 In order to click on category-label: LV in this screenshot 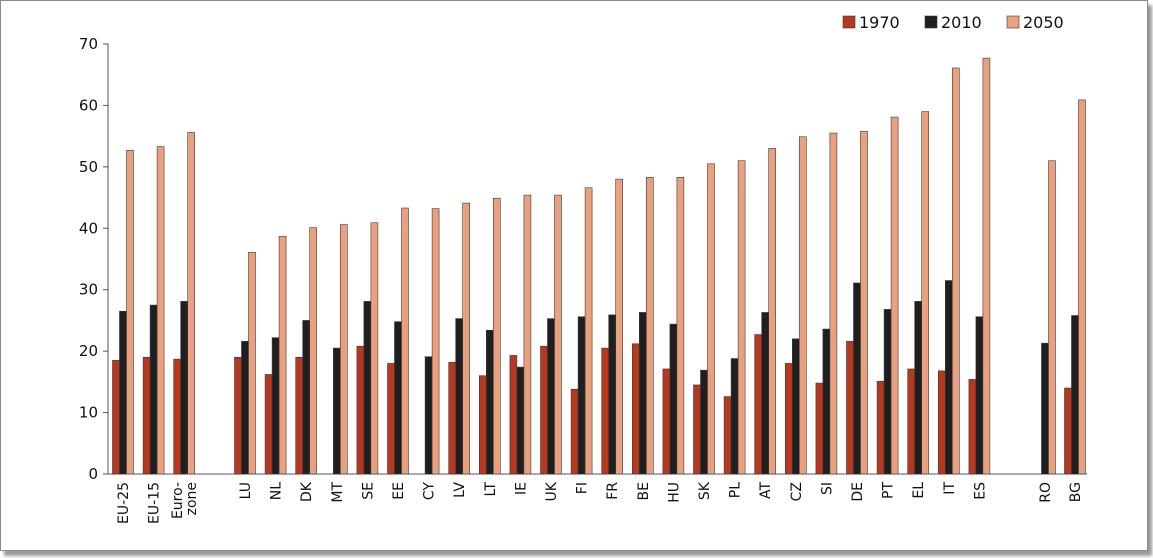, I will do `click(460, 490)`.